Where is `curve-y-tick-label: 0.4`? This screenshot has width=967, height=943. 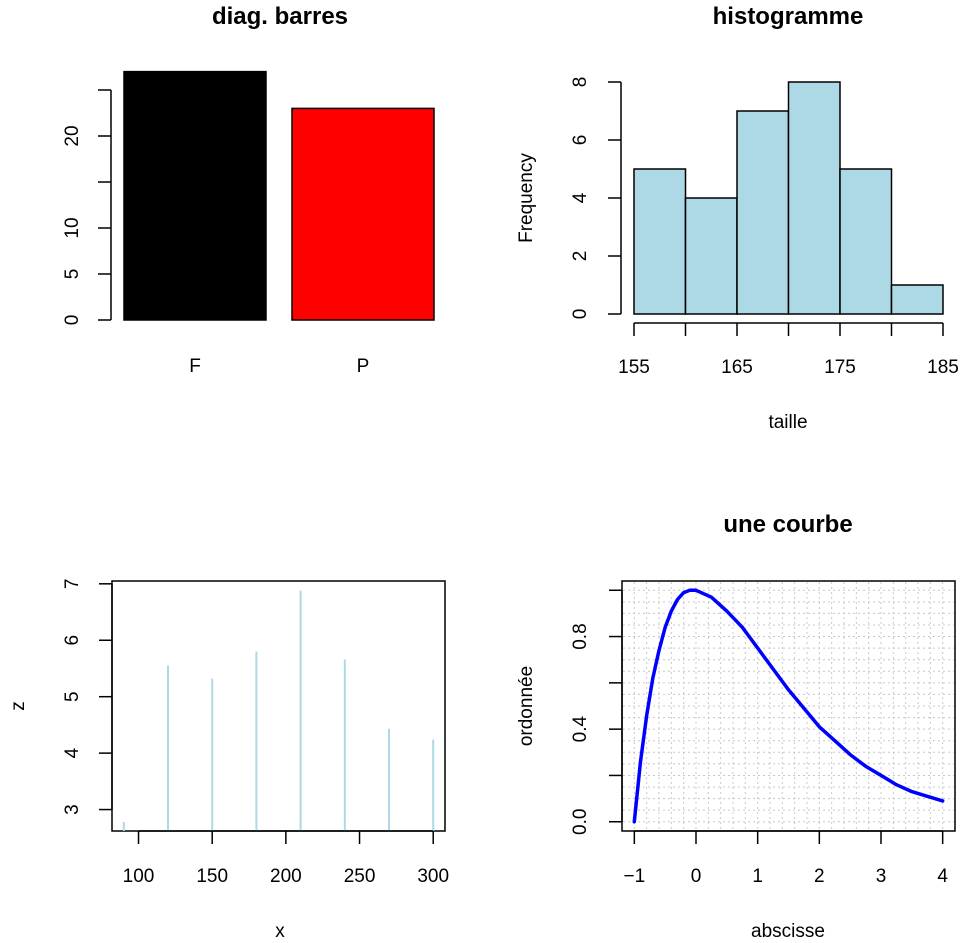 curve-y-tick-label: 0.4 is located at coordinates (580, 729).